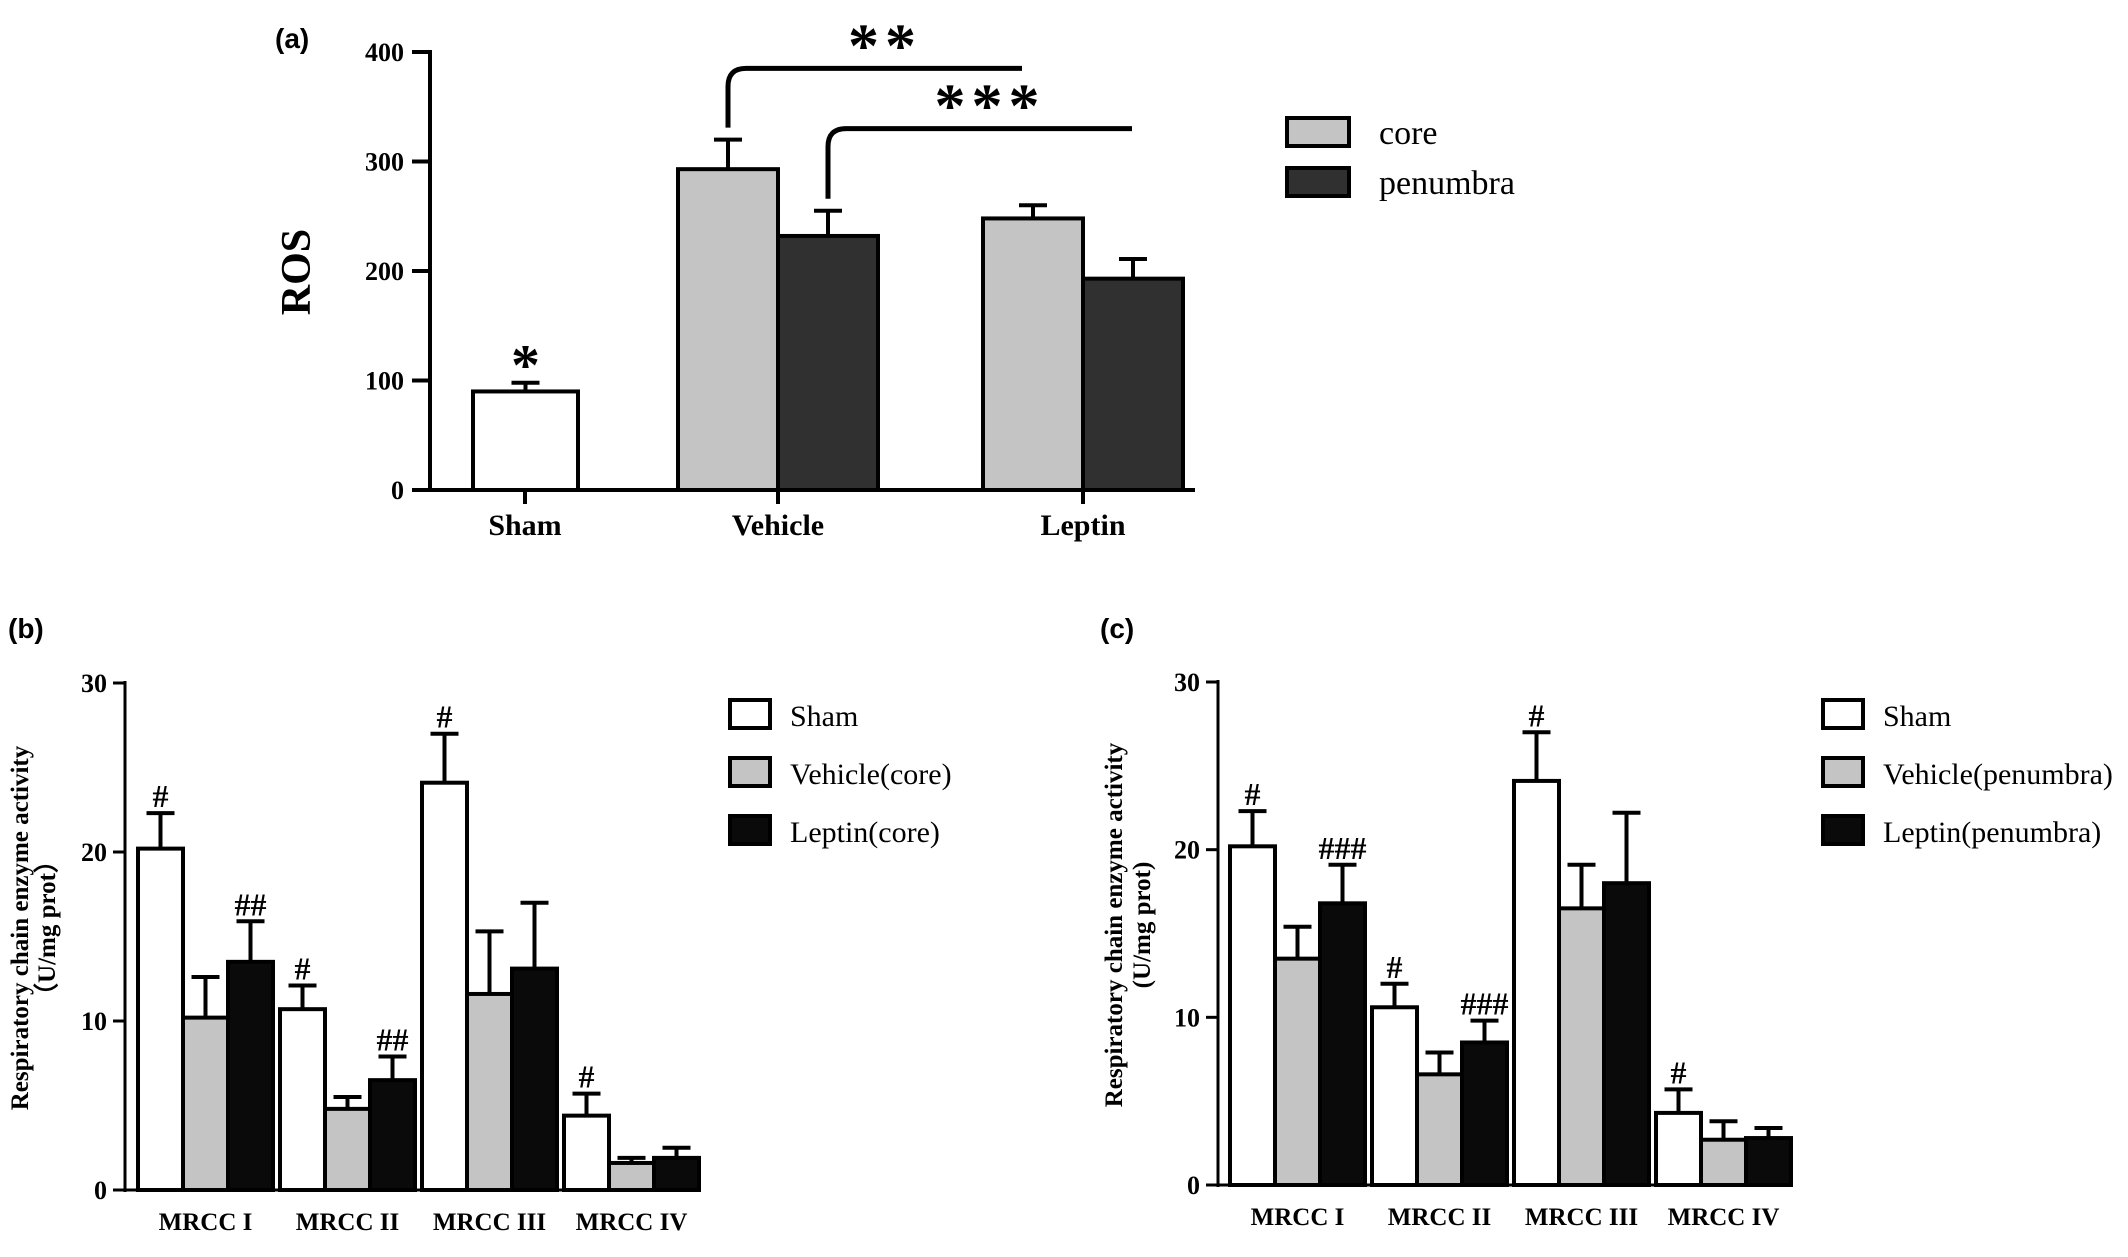 This screenshot has width=2128, height=1257. Describe the element at coordinates (525, 365) in the screenshot. I see `panel-a-significance-mark: *` at that location.